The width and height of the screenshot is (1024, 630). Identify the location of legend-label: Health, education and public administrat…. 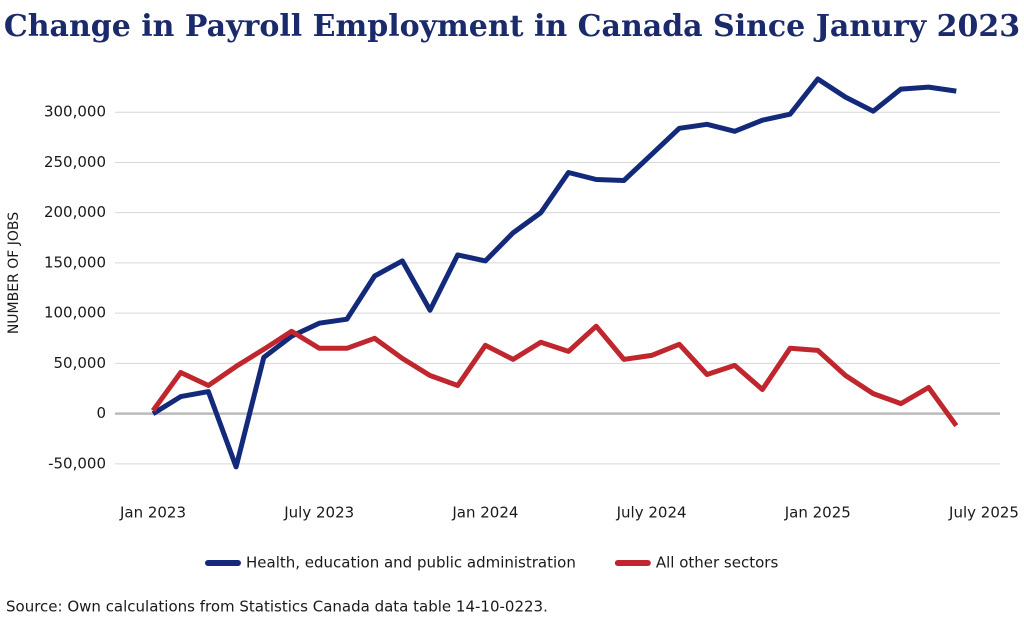
(411, 563).